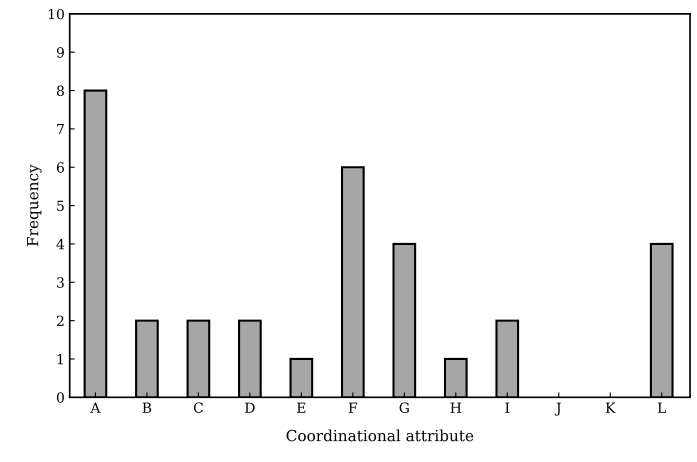 This screenshot has height=462, width=697. What do you see at coordinates (611, 407) in the screenshot?
I see `x-tick-label: K` at bounding box center [611, 407].